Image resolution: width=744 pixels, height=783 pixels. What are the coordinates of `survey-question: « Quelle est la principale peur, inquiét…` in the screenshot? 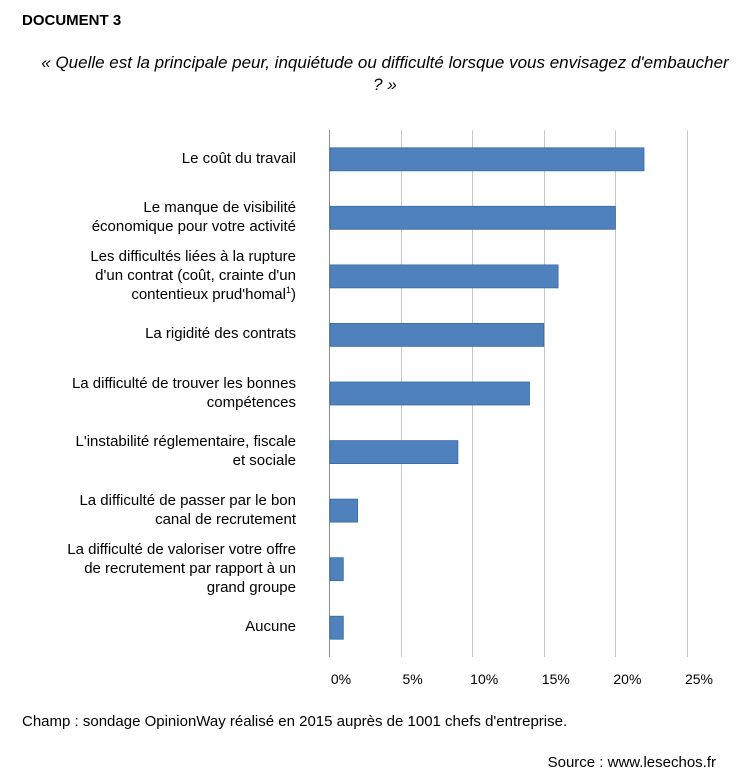 It's located at (385, 73).